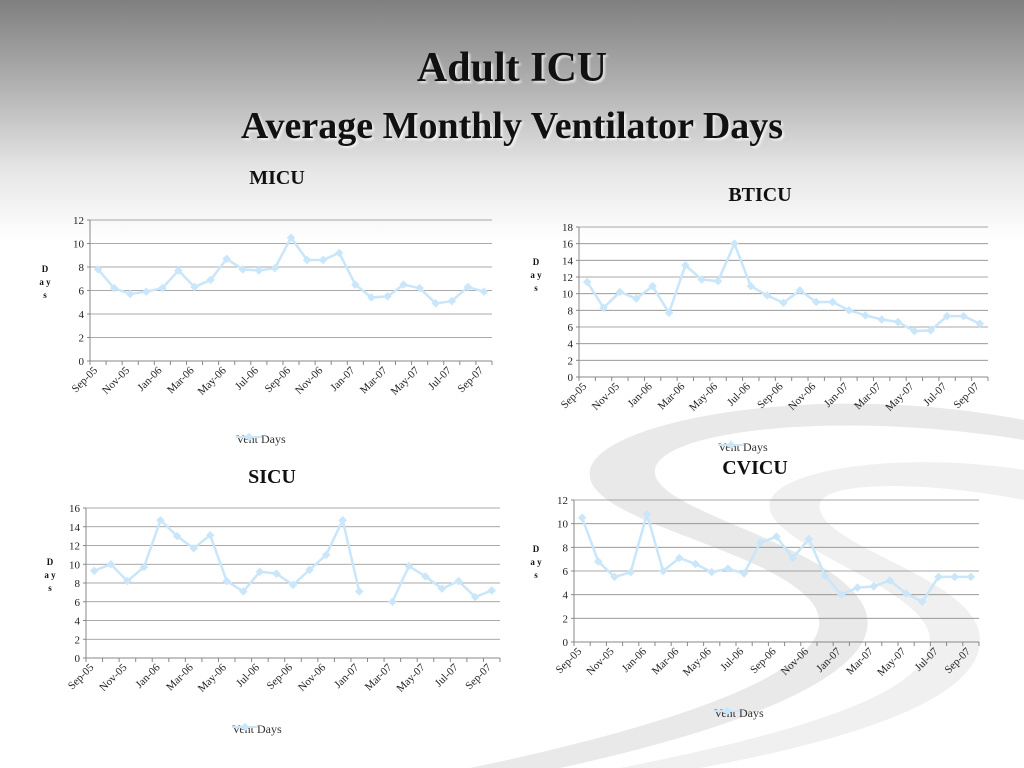 This screenshot has height=768, width=1024. What do you see at coordinates (272, 477) in the screenshot?
I see `chart-title: SICU` at bounding box center [272, 477].